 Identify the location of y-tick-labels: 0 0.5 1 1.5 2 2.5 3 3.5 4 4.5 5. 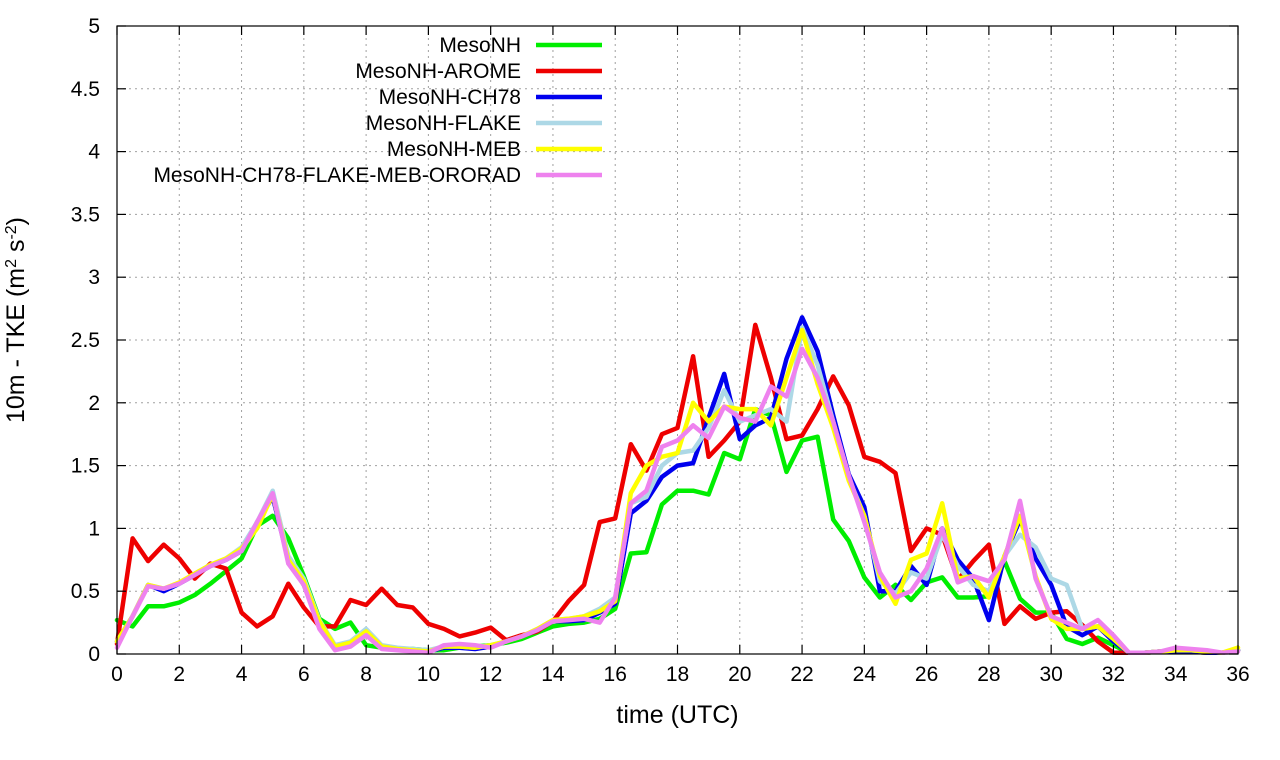
(86, 340).